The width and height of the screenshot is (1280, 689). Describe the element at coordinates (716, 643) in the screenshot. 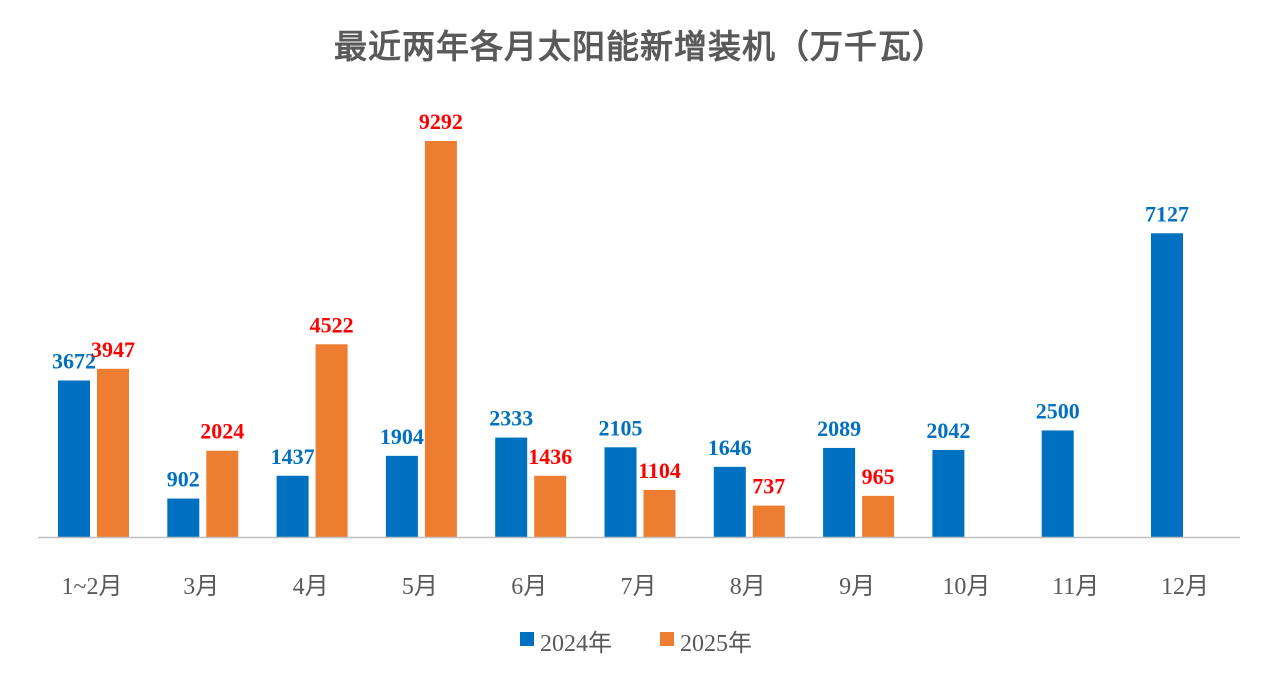

I see `legend-label: 2025年` at that location.